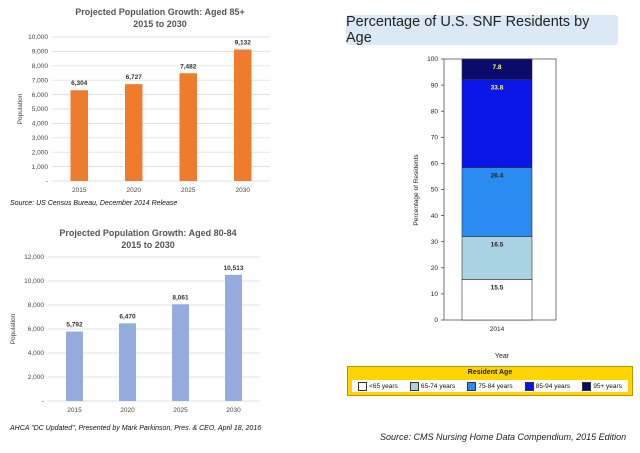  What do you see at coordinates (435, 111) in the screenshot?
I see `y-tick-label: 80` at bounding box center [435, 111].